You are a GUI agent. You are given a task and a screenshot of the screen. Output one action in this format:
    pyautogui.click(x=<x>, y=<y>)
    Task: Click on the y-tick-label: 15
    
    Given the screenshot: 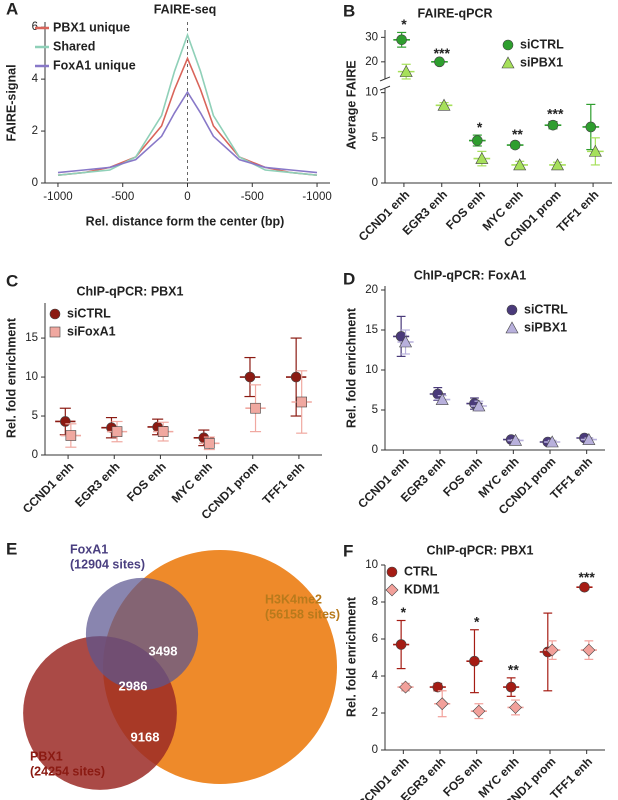 What is the action you would take?
    pyautogui.click(x=371, y=330)
    